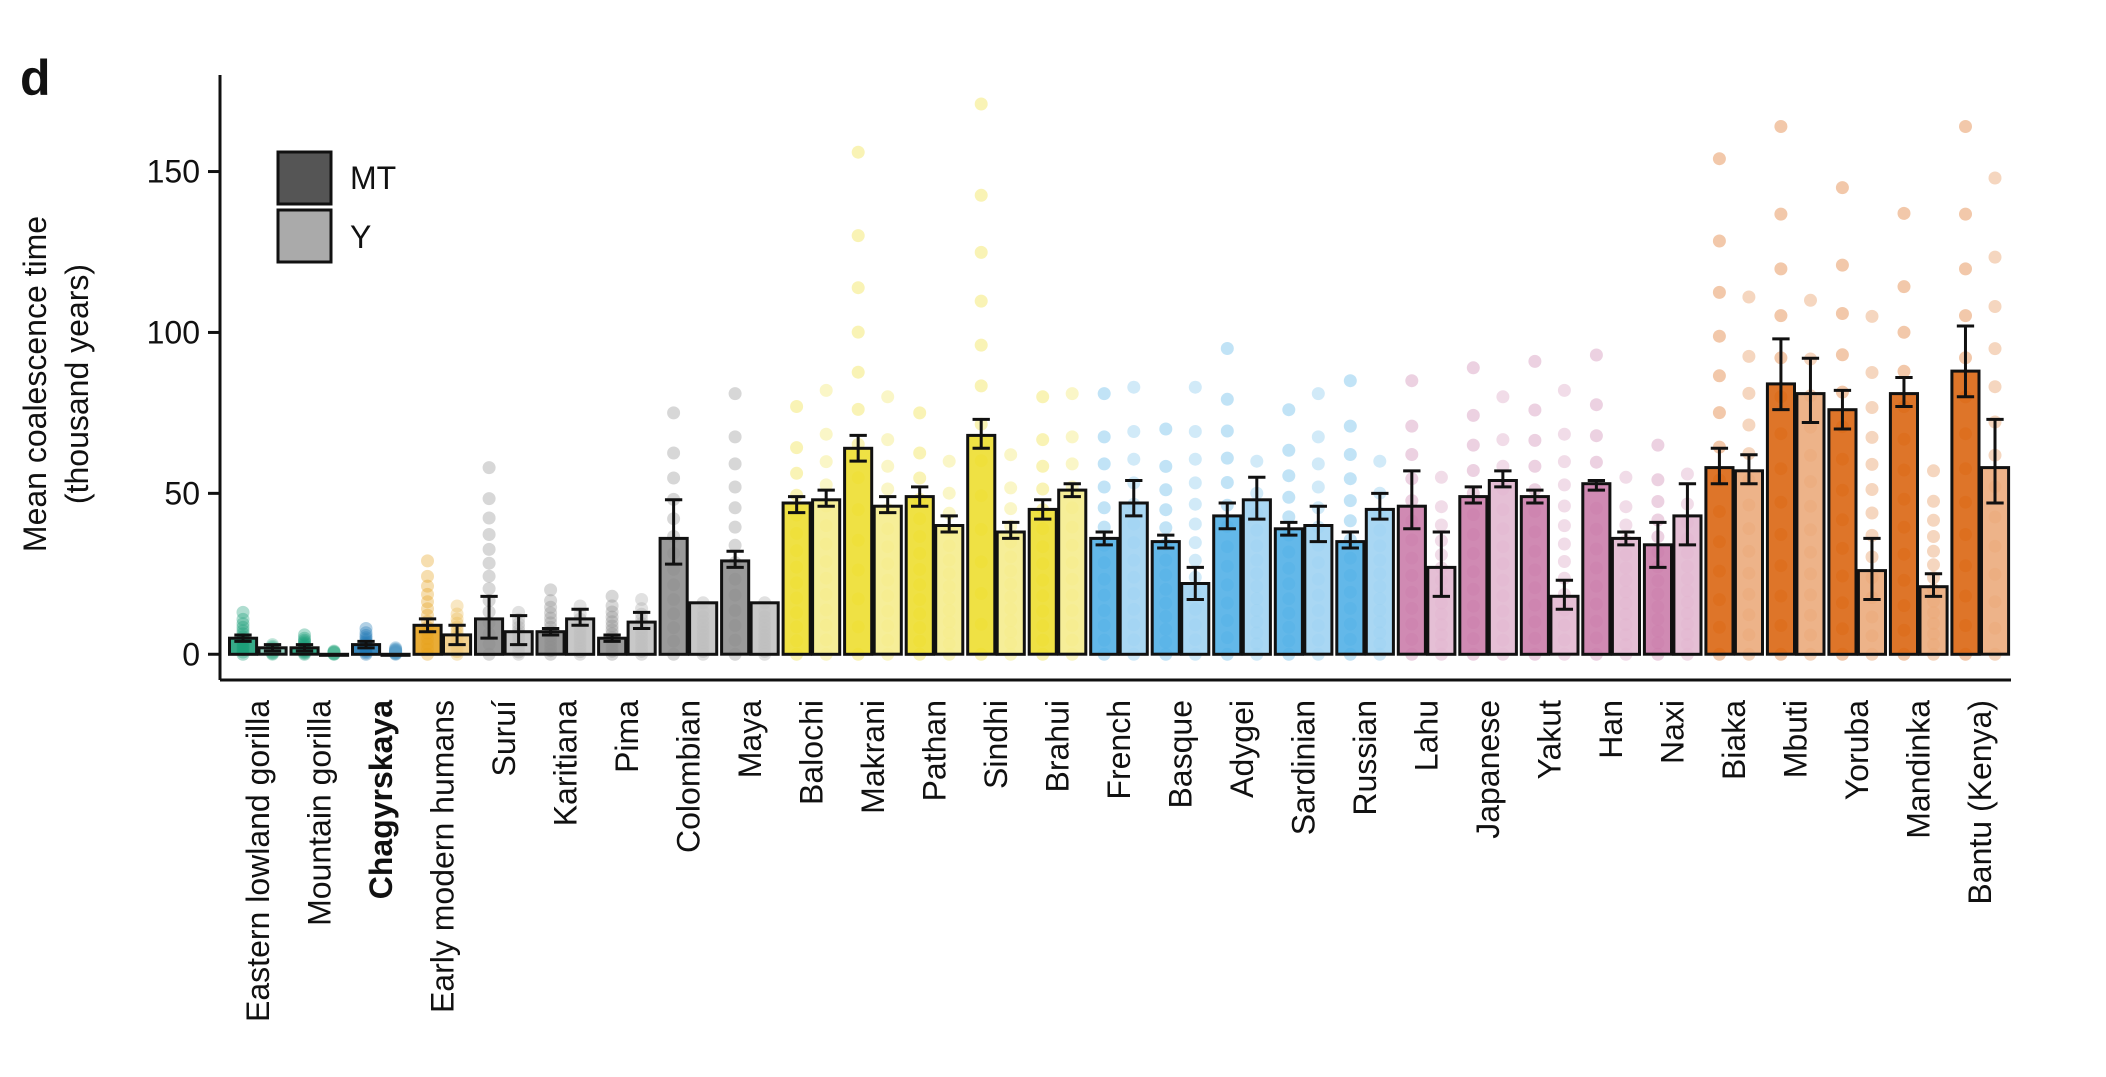  What do you see at coordinates (1734, 740) in the screenshot?
I see `x-tick-label-24: Biaka` at bounding box center [1734, 740].